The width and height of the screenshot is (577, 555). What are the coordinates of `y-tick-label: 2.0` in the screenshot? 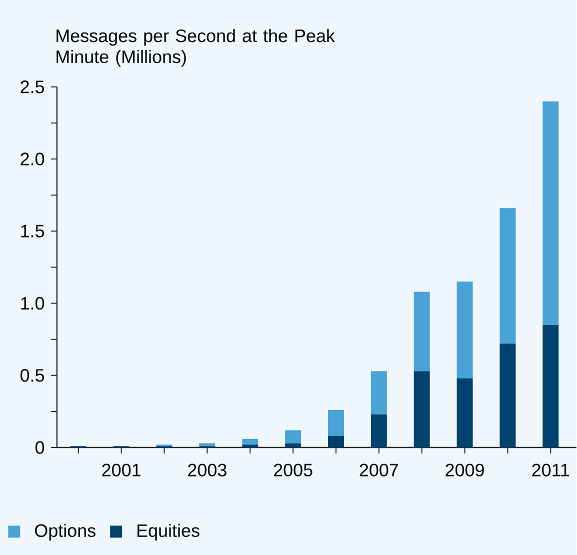 It's located at (32, 159).